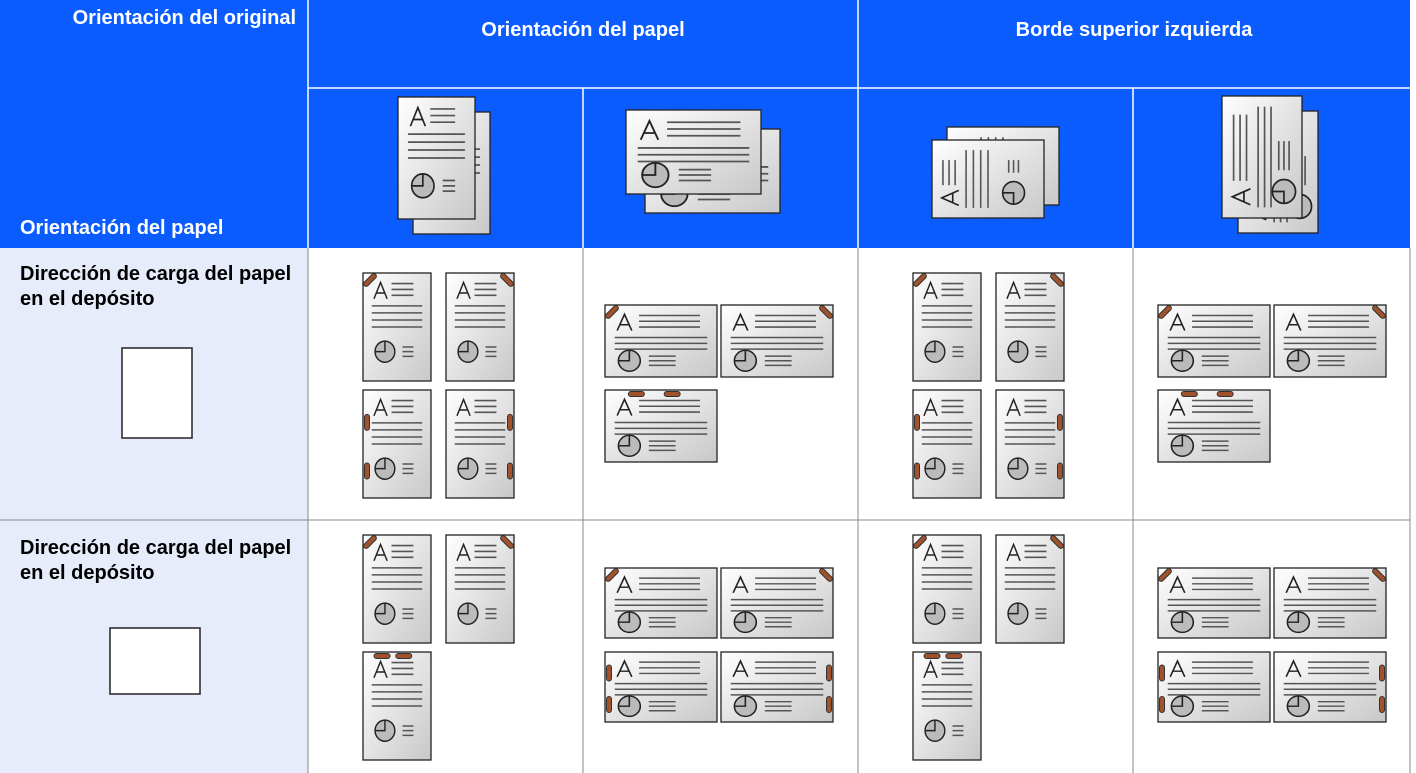  Describe the element at coordinates (583, 30) in the screenshot. I see `header-paper: Orientación del papel` at that location.